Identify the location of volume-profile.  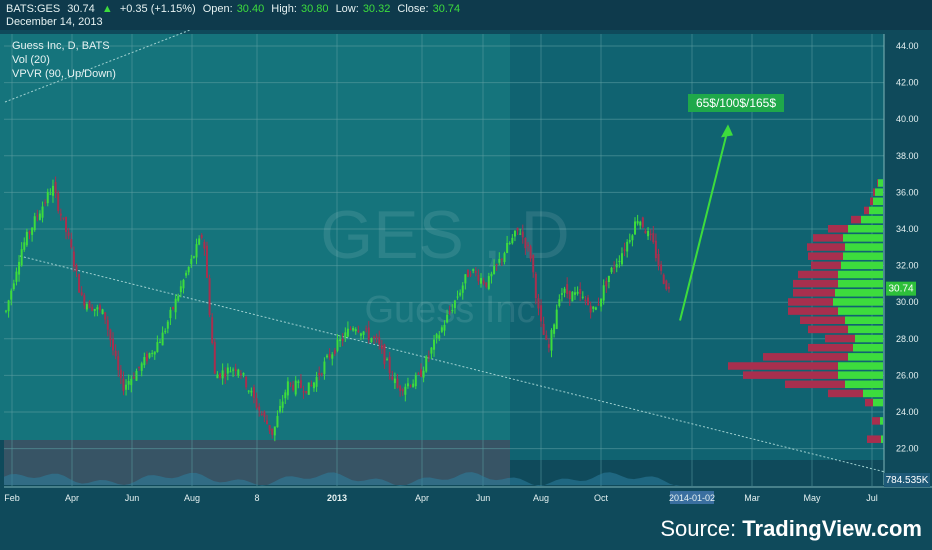
(805, 311).